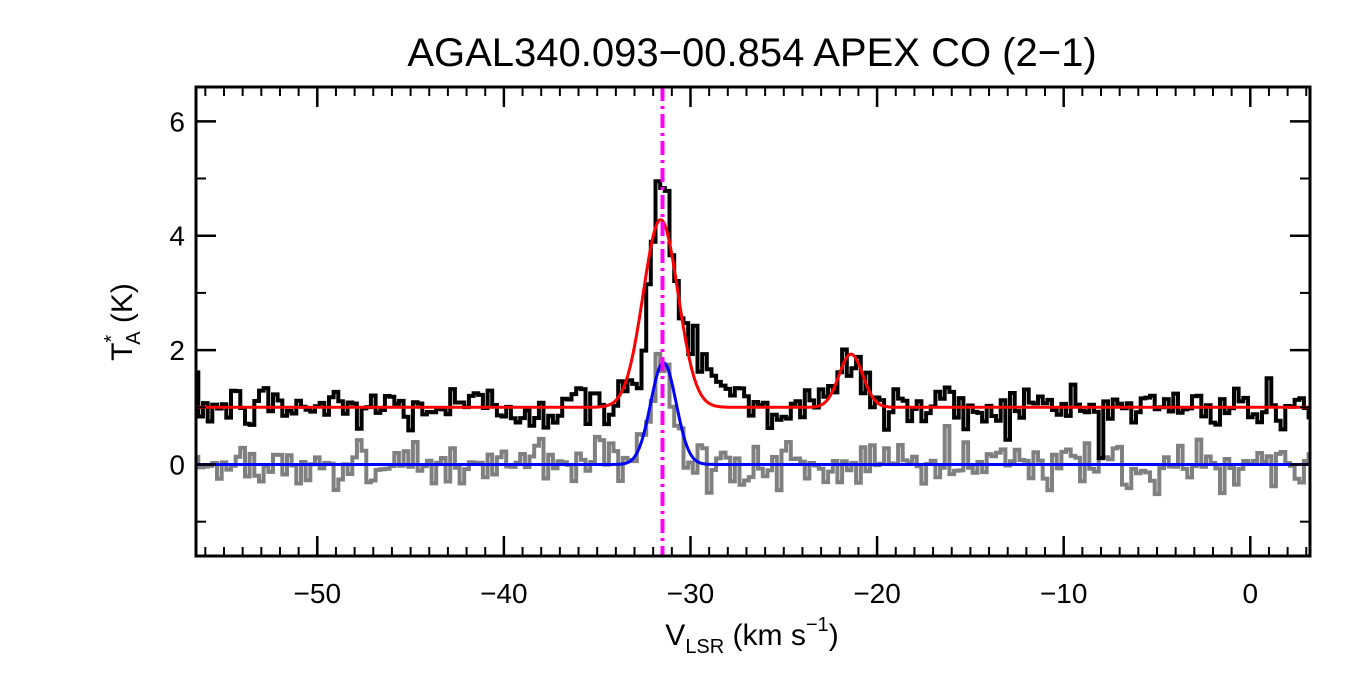 Image resolution: width=1350 pixels, height=675 pixels. I want to click on x-tick-label: −30, so click(691, 593).